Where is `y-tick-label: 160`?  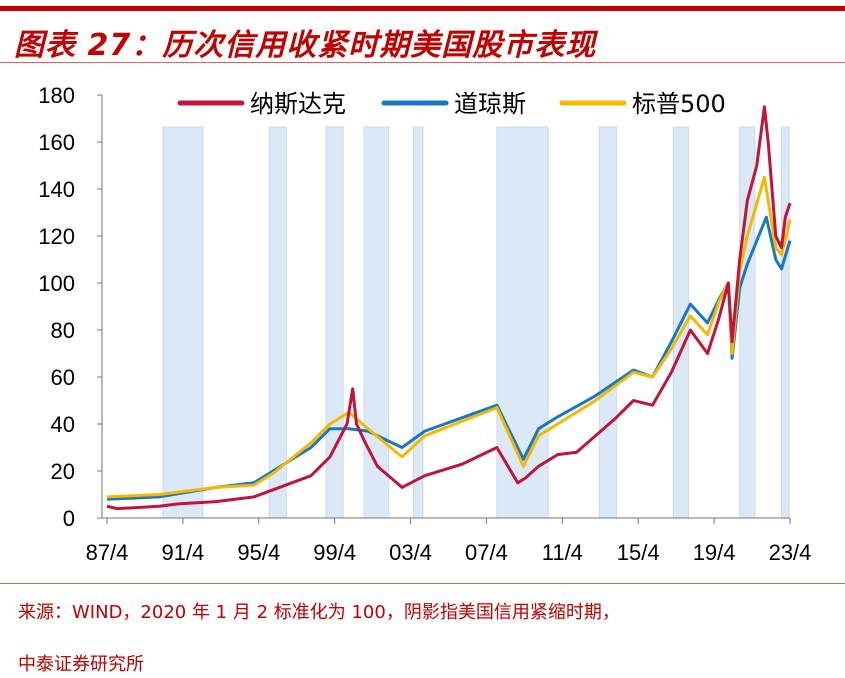 y-tick-label: 160 is located at coordinates (56, 142).